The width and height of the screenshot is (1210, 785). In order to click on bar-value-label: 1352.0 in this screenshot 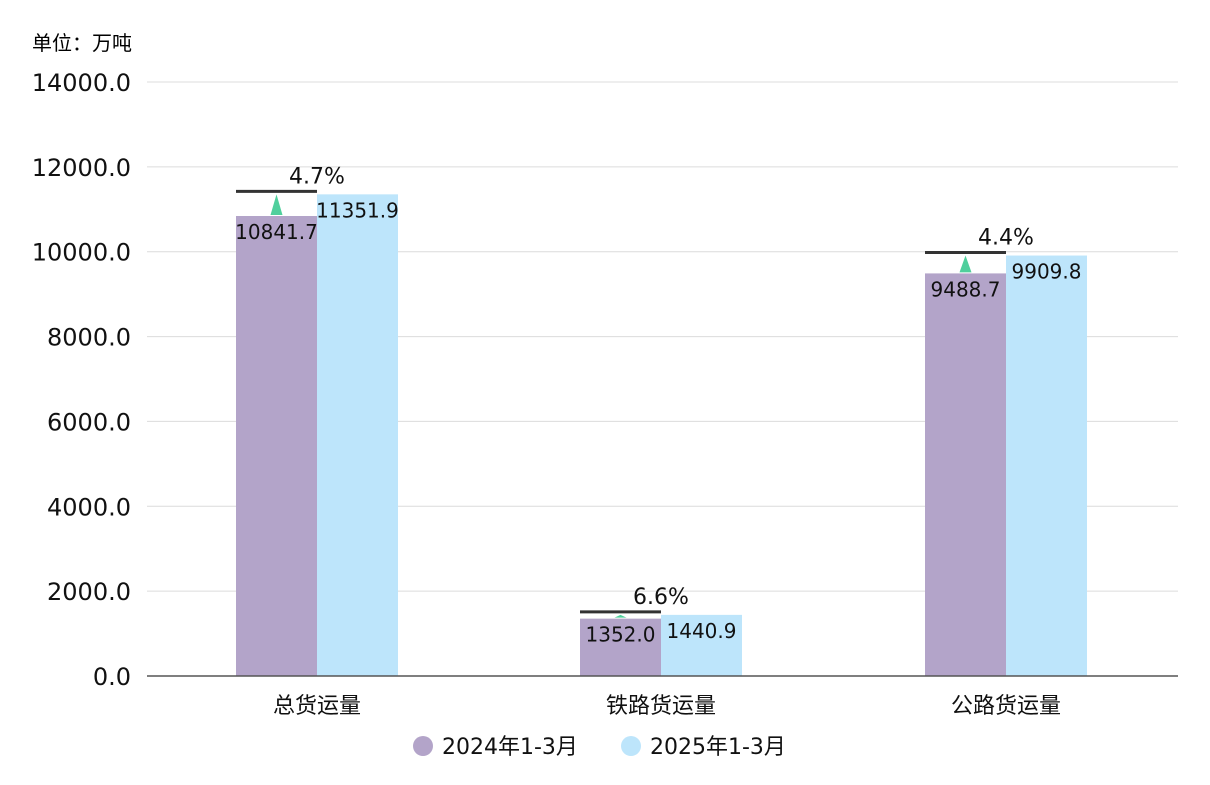, I will do `click(621, 635)`.